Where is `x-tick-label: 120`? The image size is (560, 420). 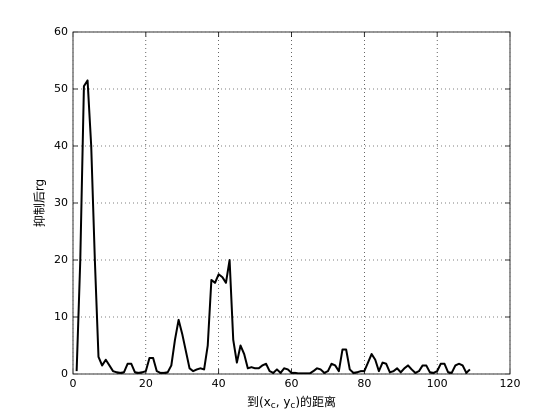 x-tick-label: 120 is located at coordinates (510, 383).